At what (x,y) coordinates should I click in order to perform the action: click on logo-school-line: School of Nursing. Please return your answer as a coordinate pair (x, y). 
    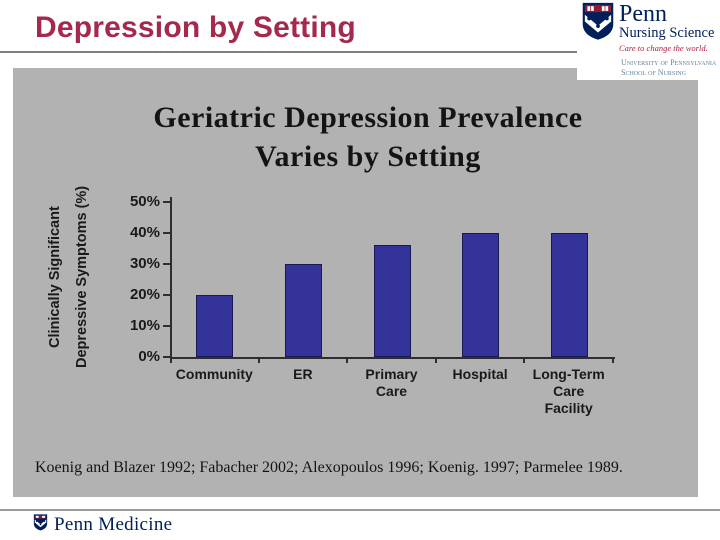
    Looking at the image, I should click on (653, 72).